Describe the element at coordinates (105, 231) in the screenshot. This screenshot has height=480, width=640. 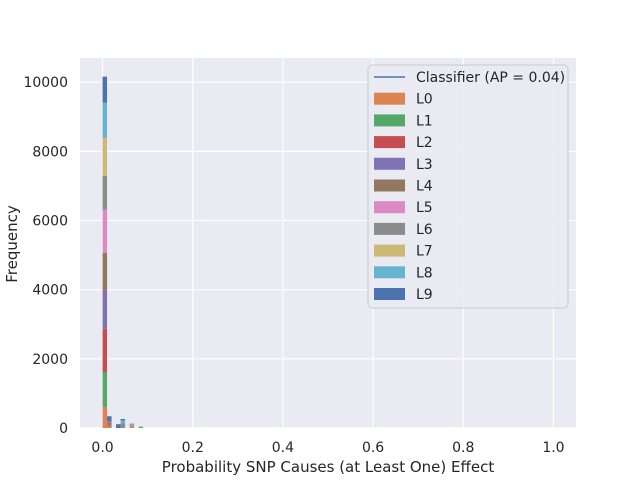
I see `bar-l5` at that location.